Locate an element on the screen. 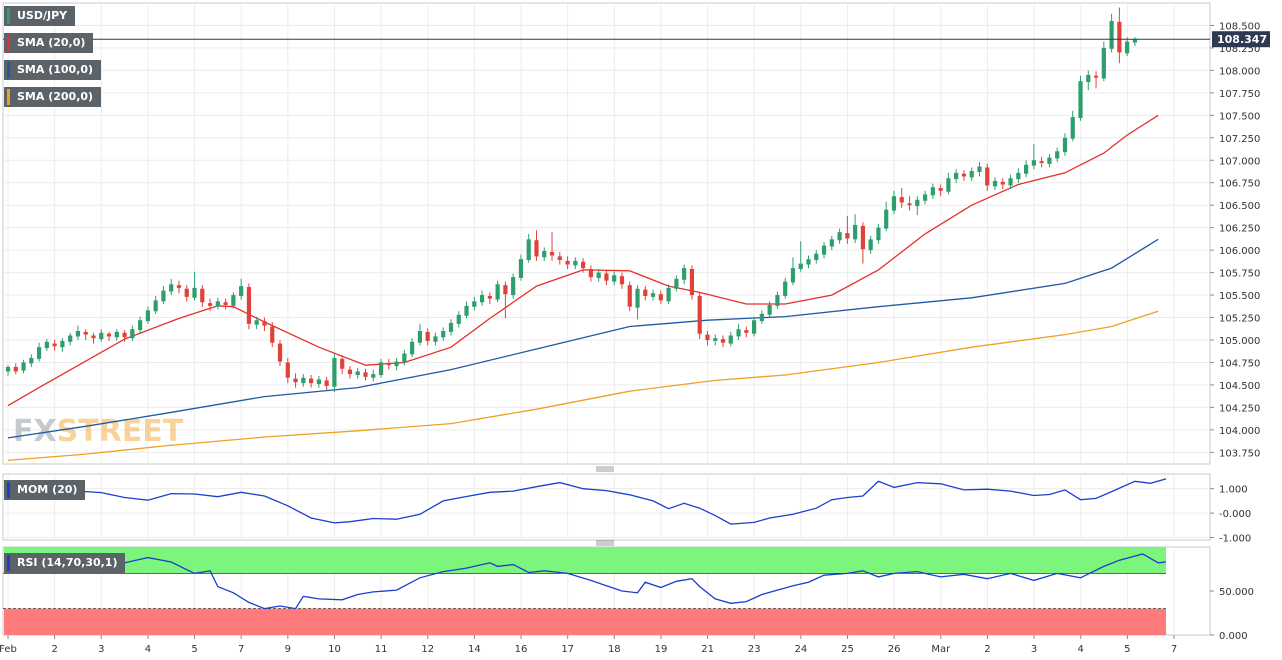 This screenshot has width=1282, height=660. price-tick-label: 108.250 is located at coordinates (1239, 49).